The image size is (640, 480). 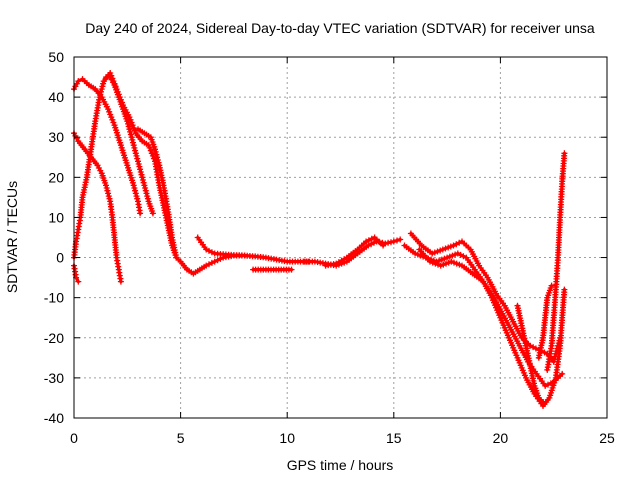 I want to click on x-tick-label: 25, so click(x=607, y=438).